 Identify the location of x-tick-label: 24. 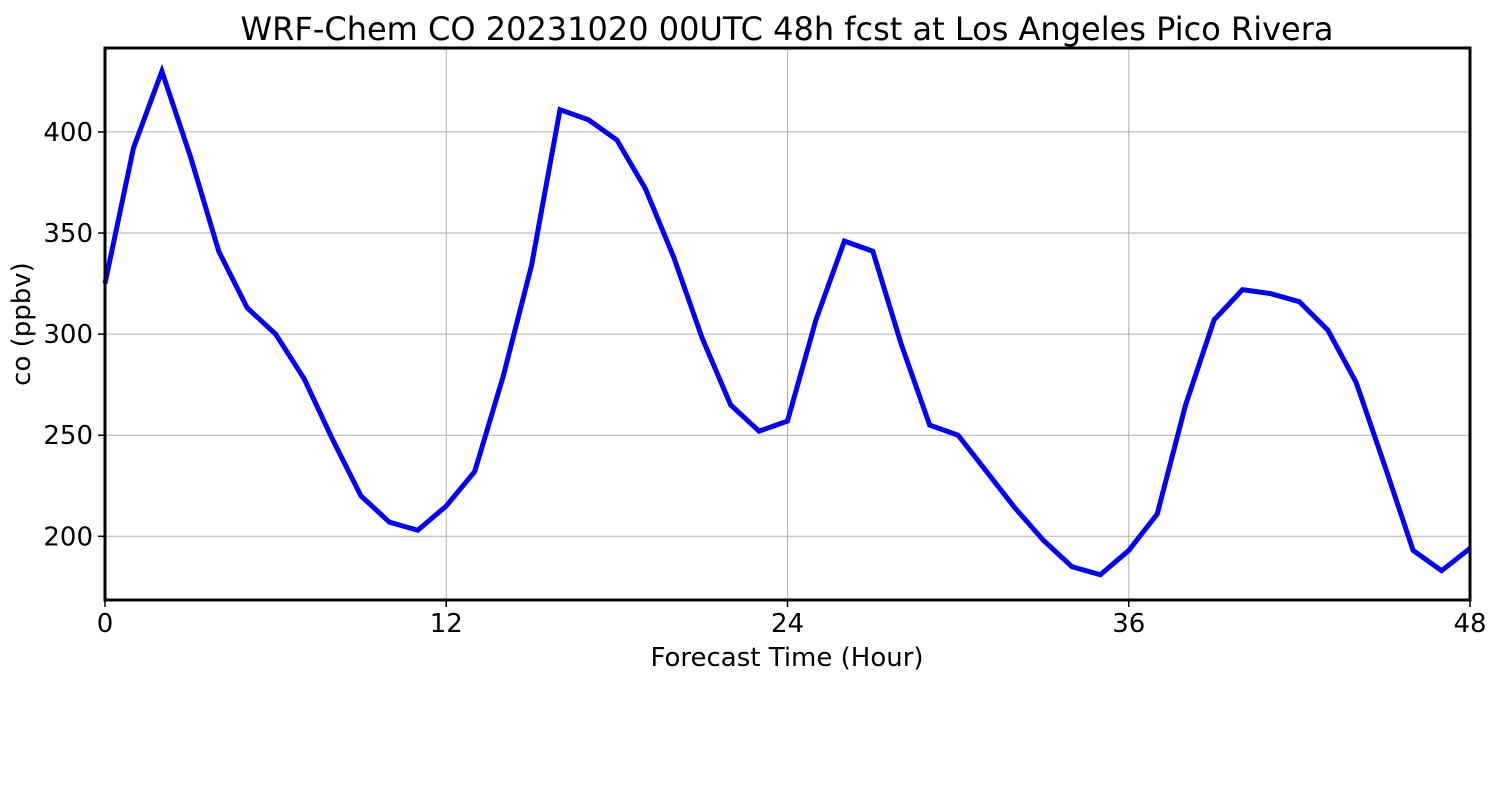
(787, 624).